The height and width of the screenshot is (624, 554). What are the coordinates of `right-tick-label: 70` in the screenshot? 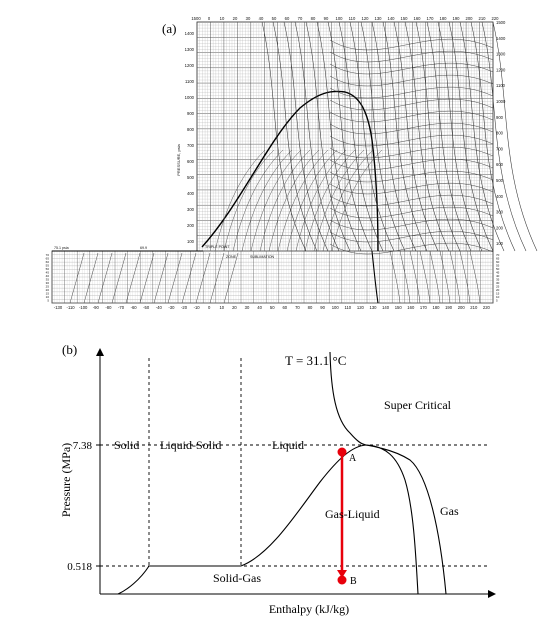 It's located at (498, 255).